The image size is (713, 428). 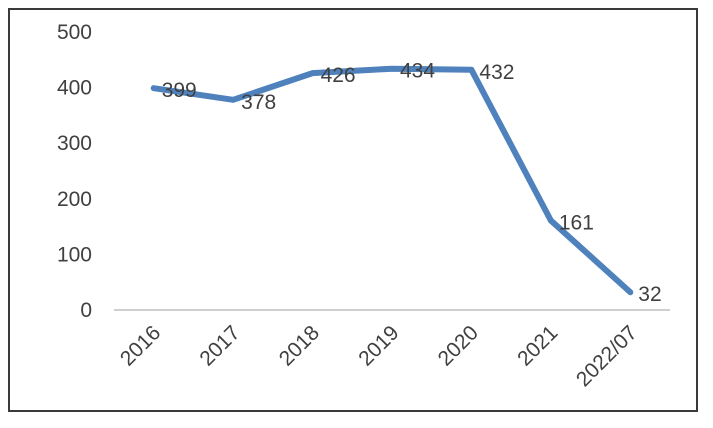 What do you see at coordinates (338, 75) in the screenshot?
I see `data-label: 426` at bounding box center [338, 75].